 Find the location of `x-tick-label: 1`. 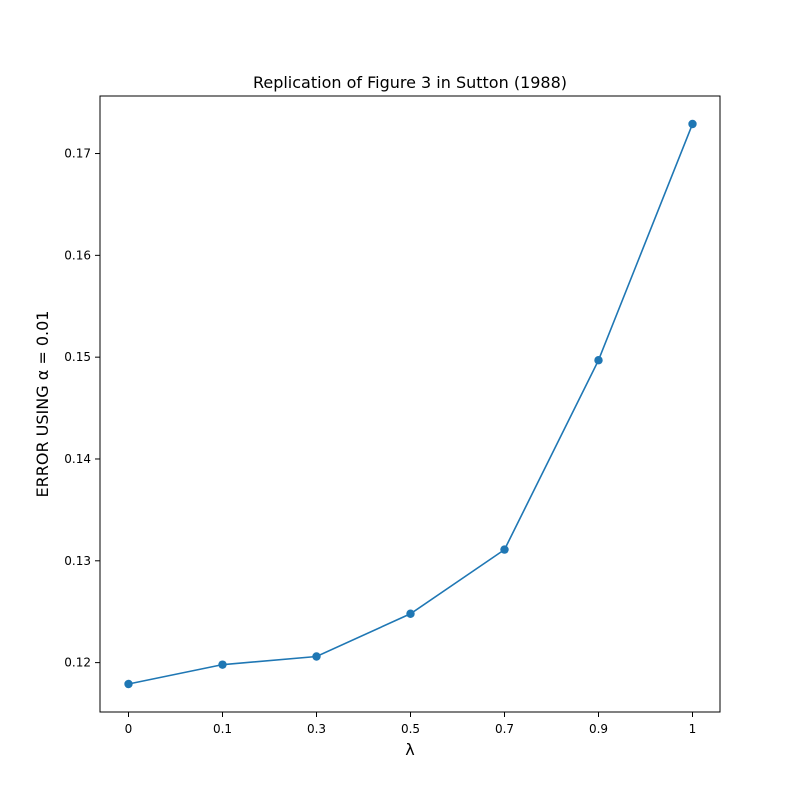

x-tick-label: 1 is located at coordinates (693, 729).